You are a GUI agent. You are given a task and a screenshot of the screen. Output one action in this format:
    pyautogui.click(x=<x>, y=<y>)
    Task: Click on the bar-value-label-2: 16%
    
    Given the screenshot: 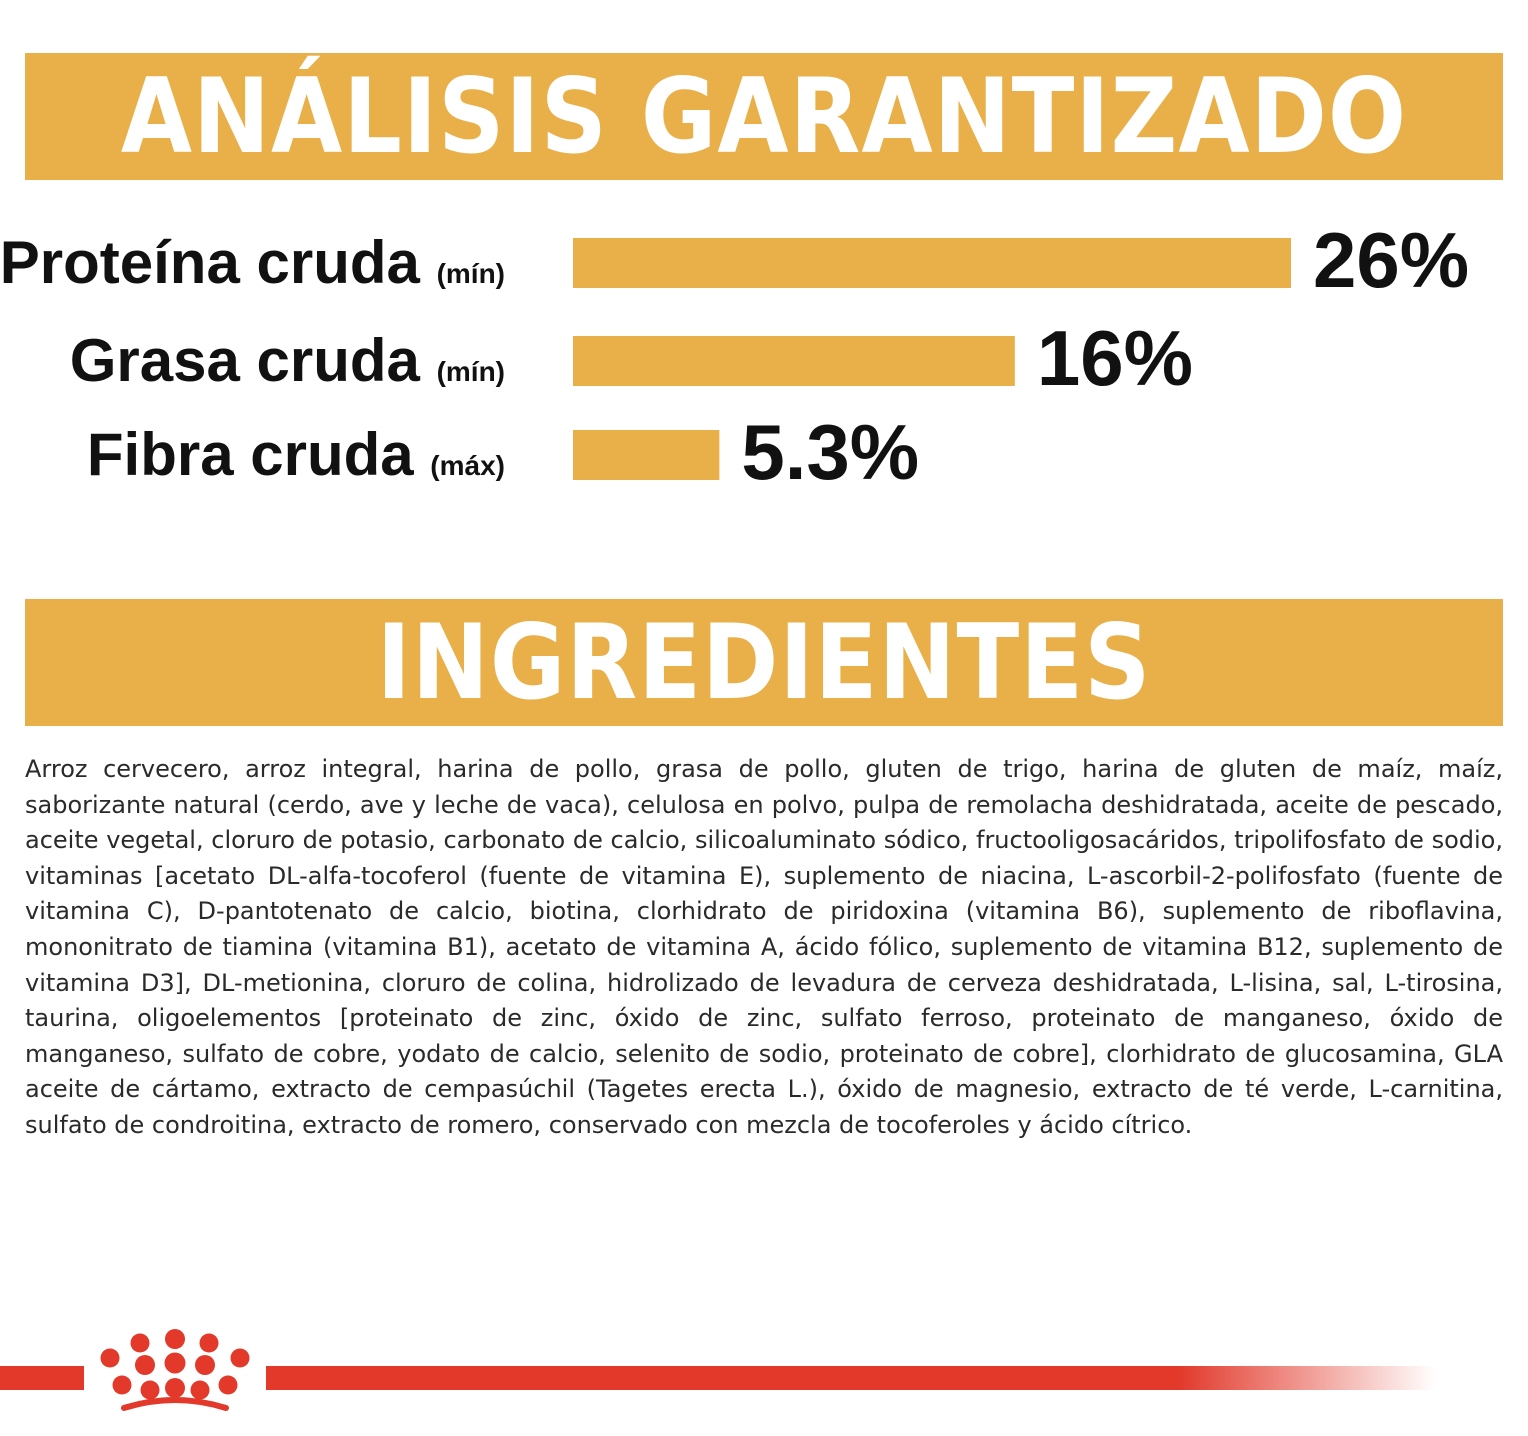 What is the action you would take?
    pyautogui.click(x=1115, y=358)
    